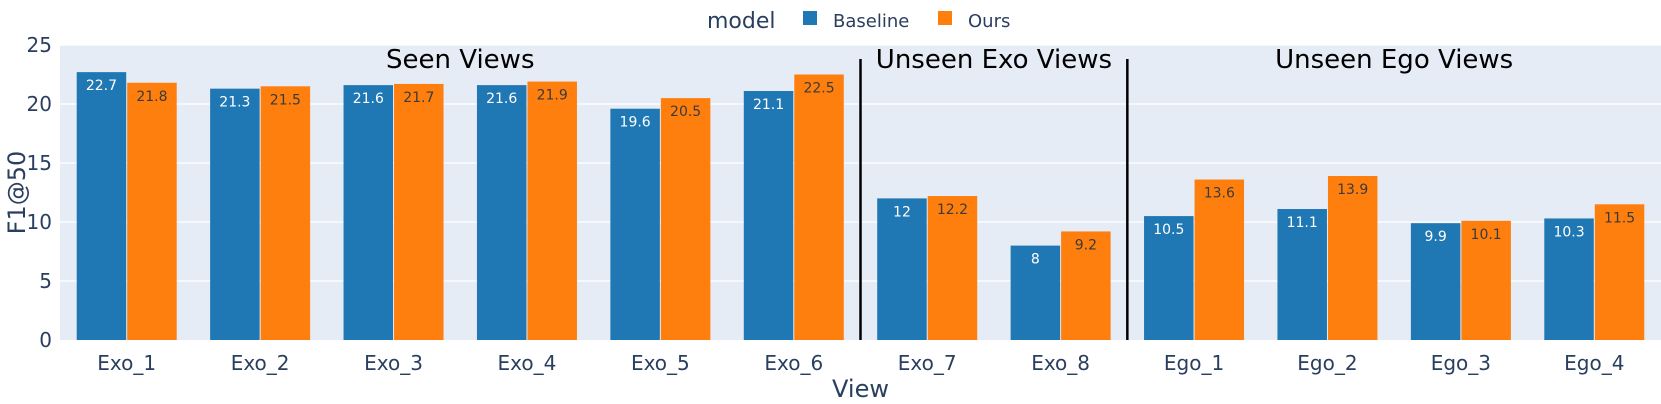  I want to click on y-tick-label: 25, so click(39, 45).